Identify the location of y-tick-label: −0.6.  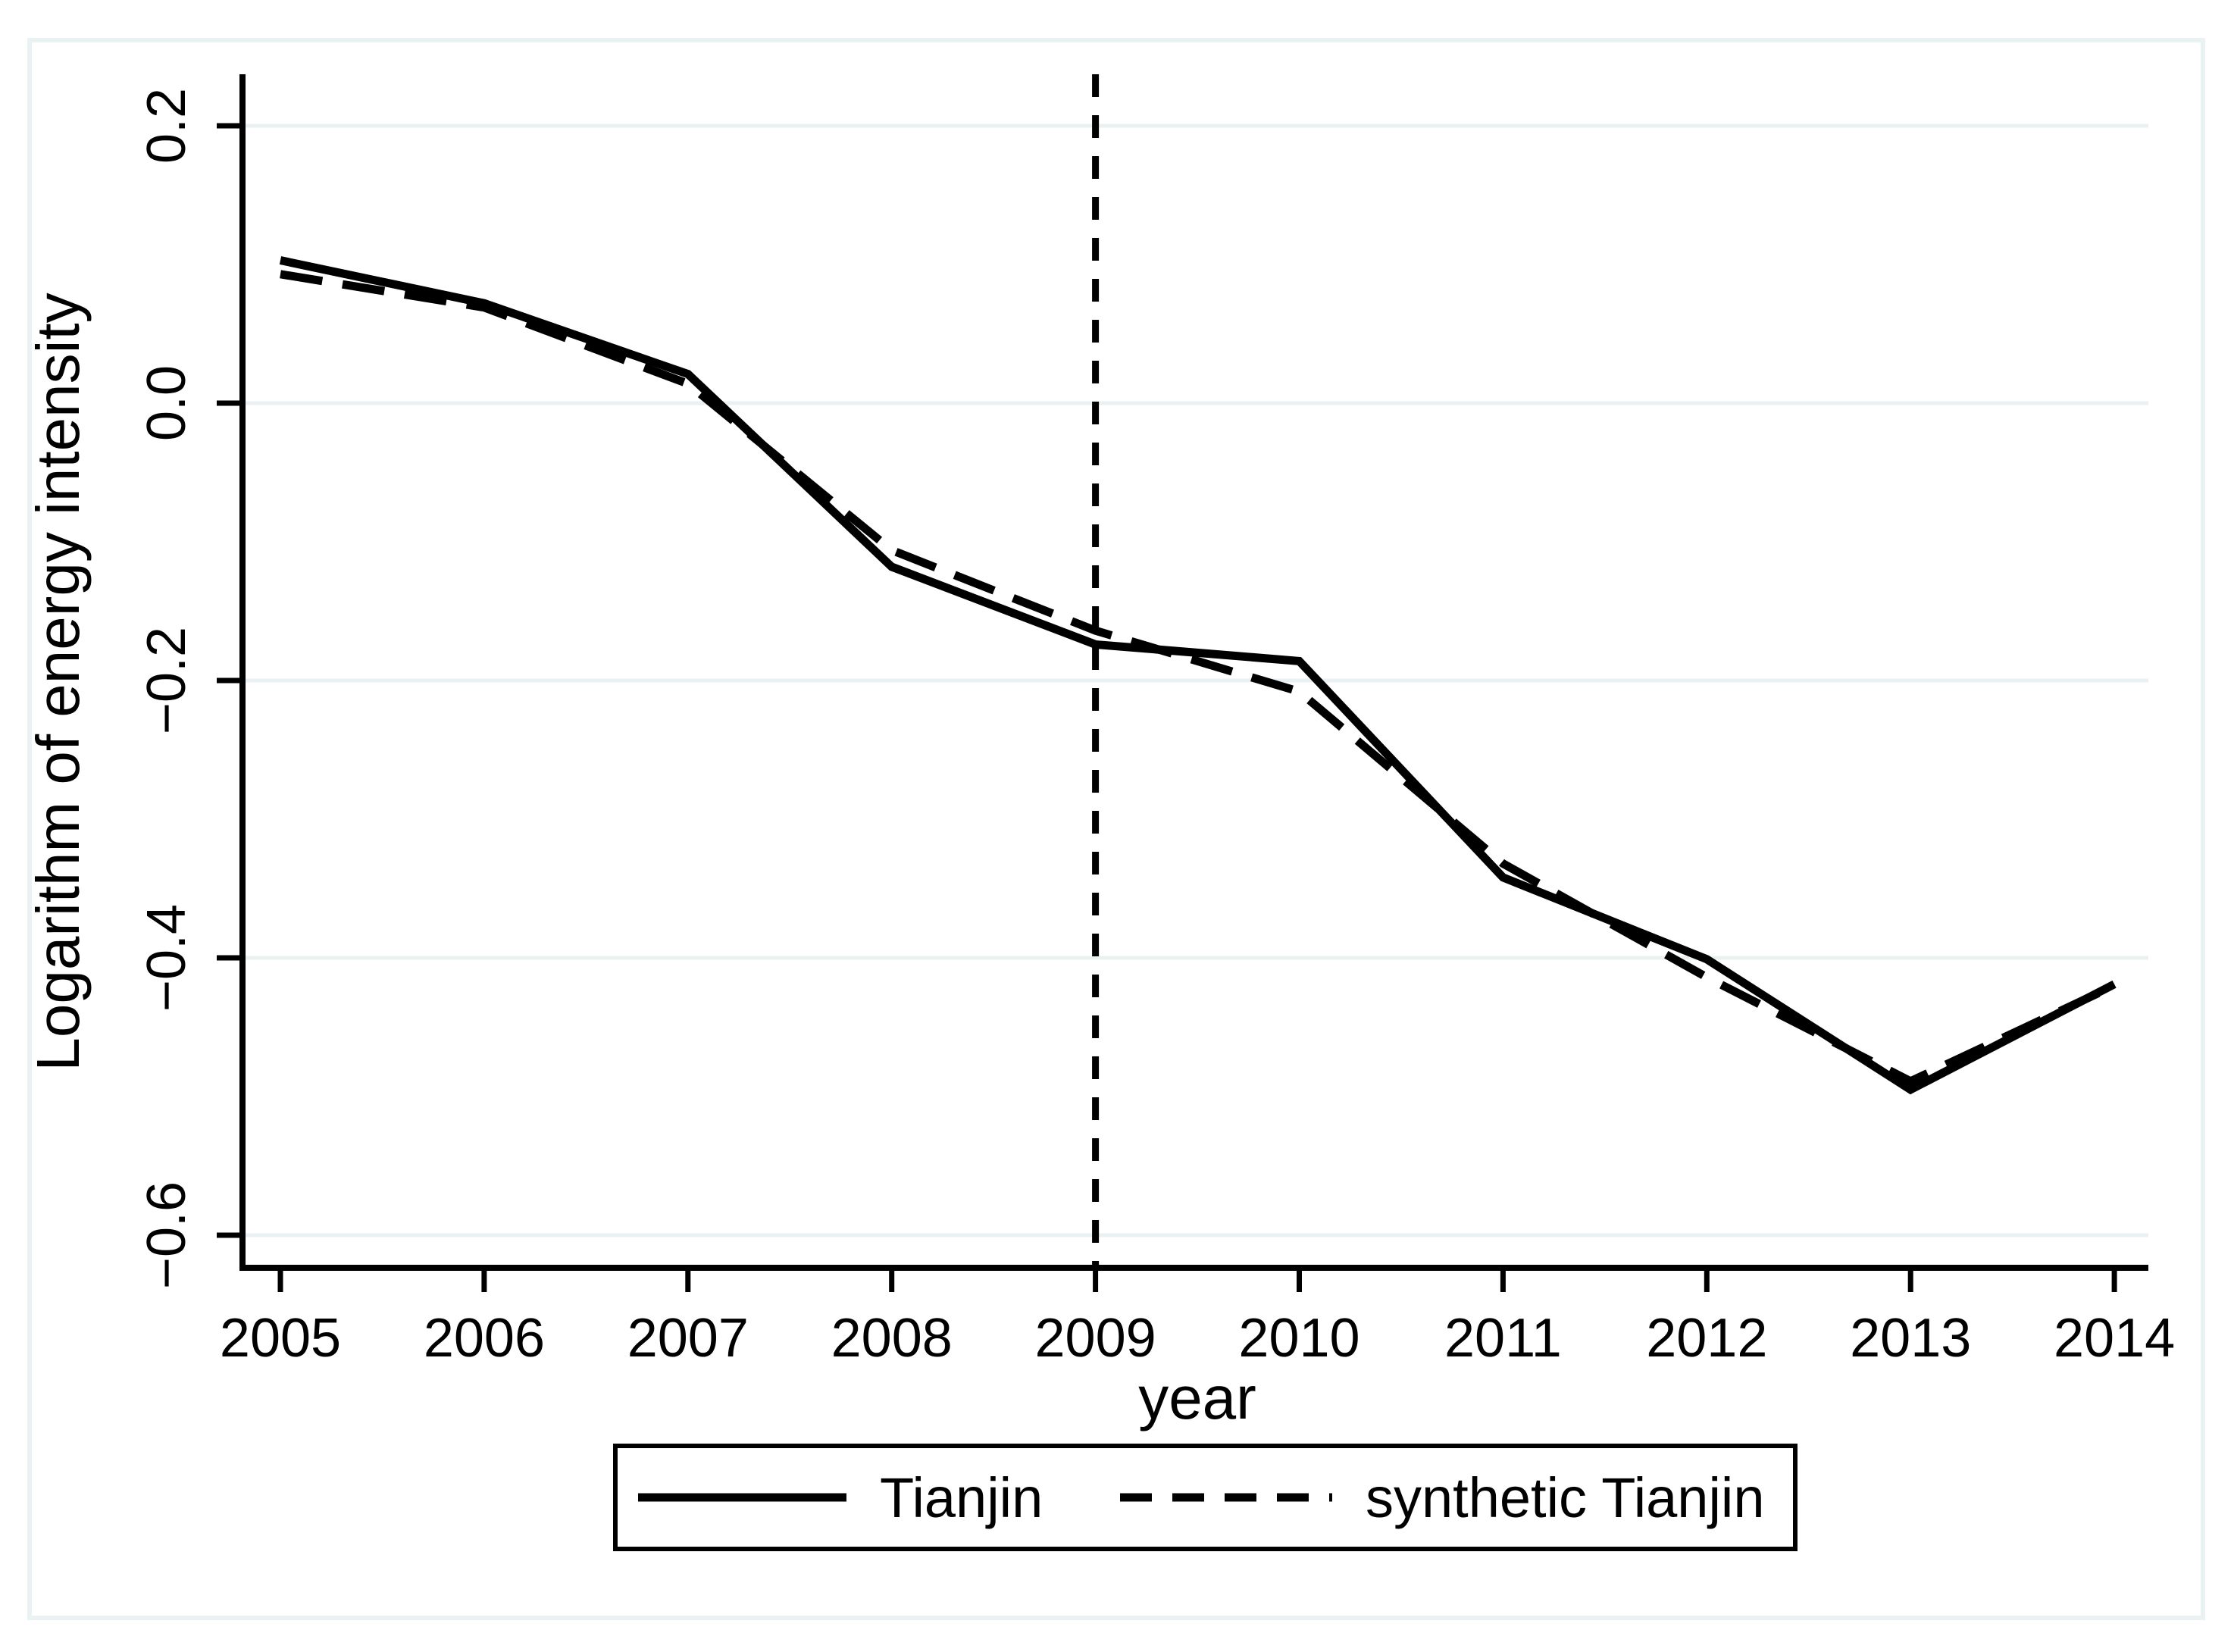
(166, 1235).